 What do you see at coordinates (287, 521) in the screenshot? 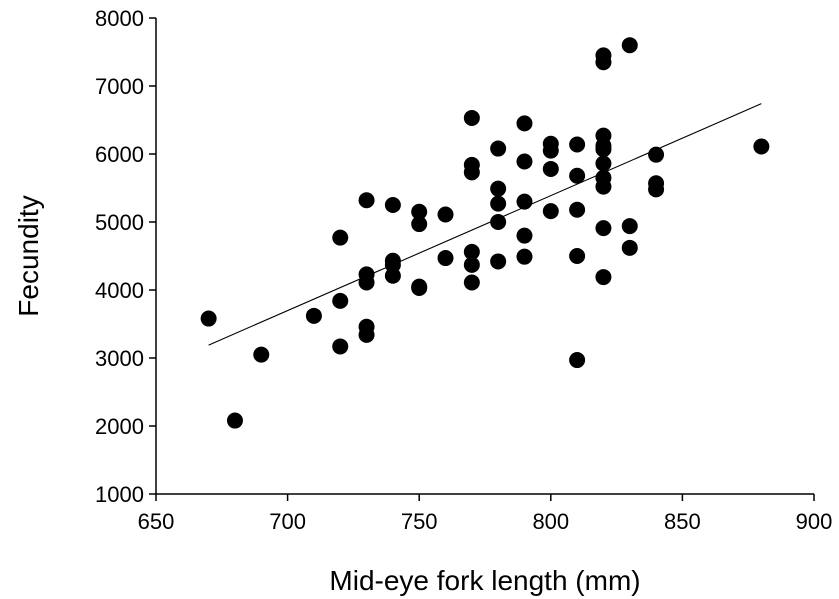
I see `x-tick-label: 700` at bounding box center [287, 521].